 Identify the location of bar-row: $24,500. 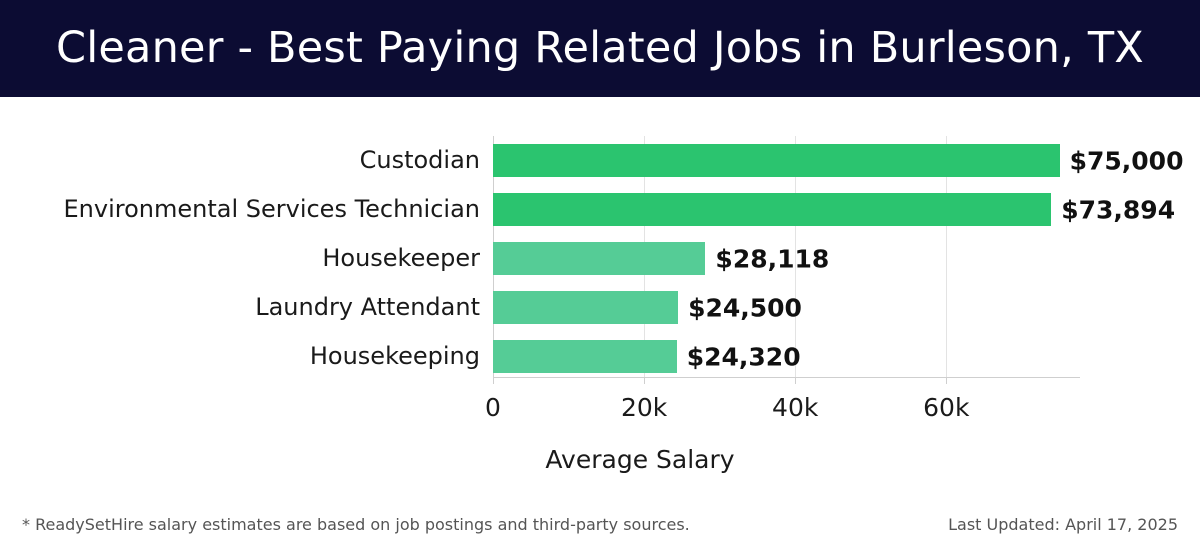
(786, 307).